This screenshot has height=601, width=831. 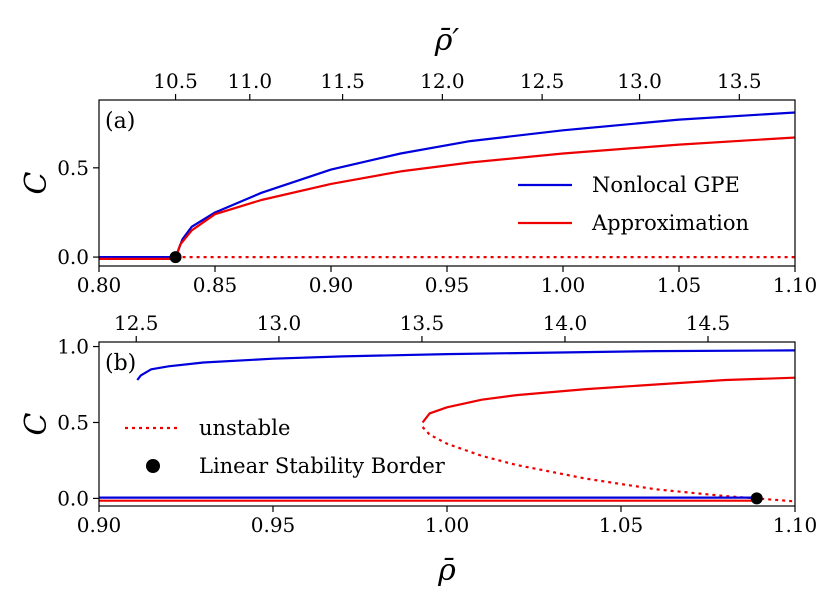 What do you see at coordinates (447, 40) in the screenshot?
I see `top-axis-label: ρ̄′` at bounding box center [447, 40].